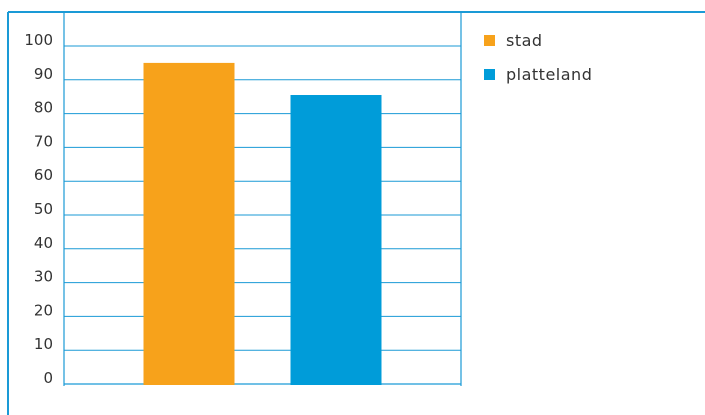 This screenshot has width=705, height=415. I want to click on bar-platteland, so click(336, 240).